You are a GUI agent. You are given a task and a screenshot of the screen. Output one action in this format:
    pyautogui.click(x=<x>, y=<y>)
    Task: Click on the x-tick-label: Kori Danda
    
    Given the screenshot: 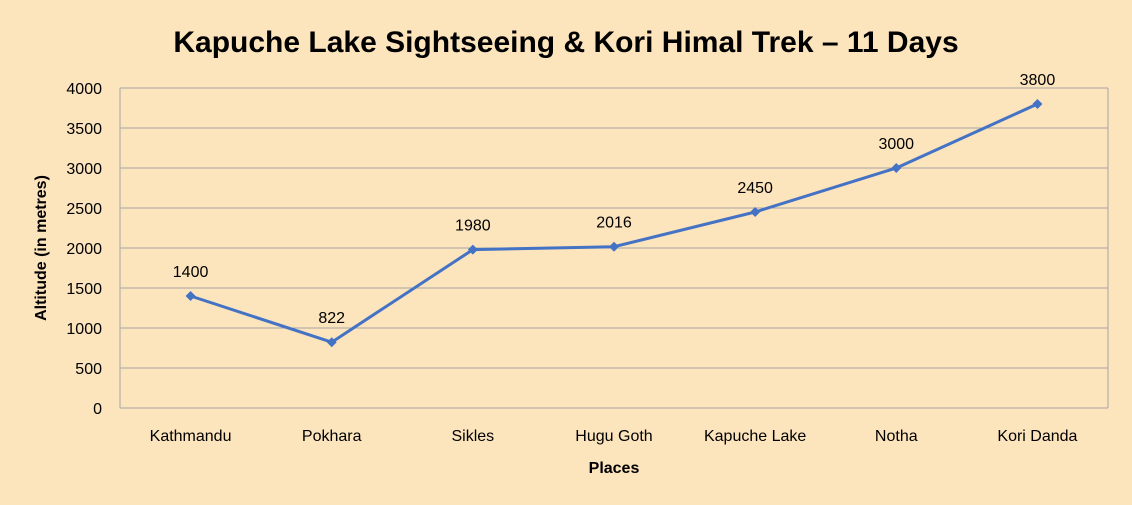 What is the action you would take?
    pyautogui.click(x=1037, y=436)
    